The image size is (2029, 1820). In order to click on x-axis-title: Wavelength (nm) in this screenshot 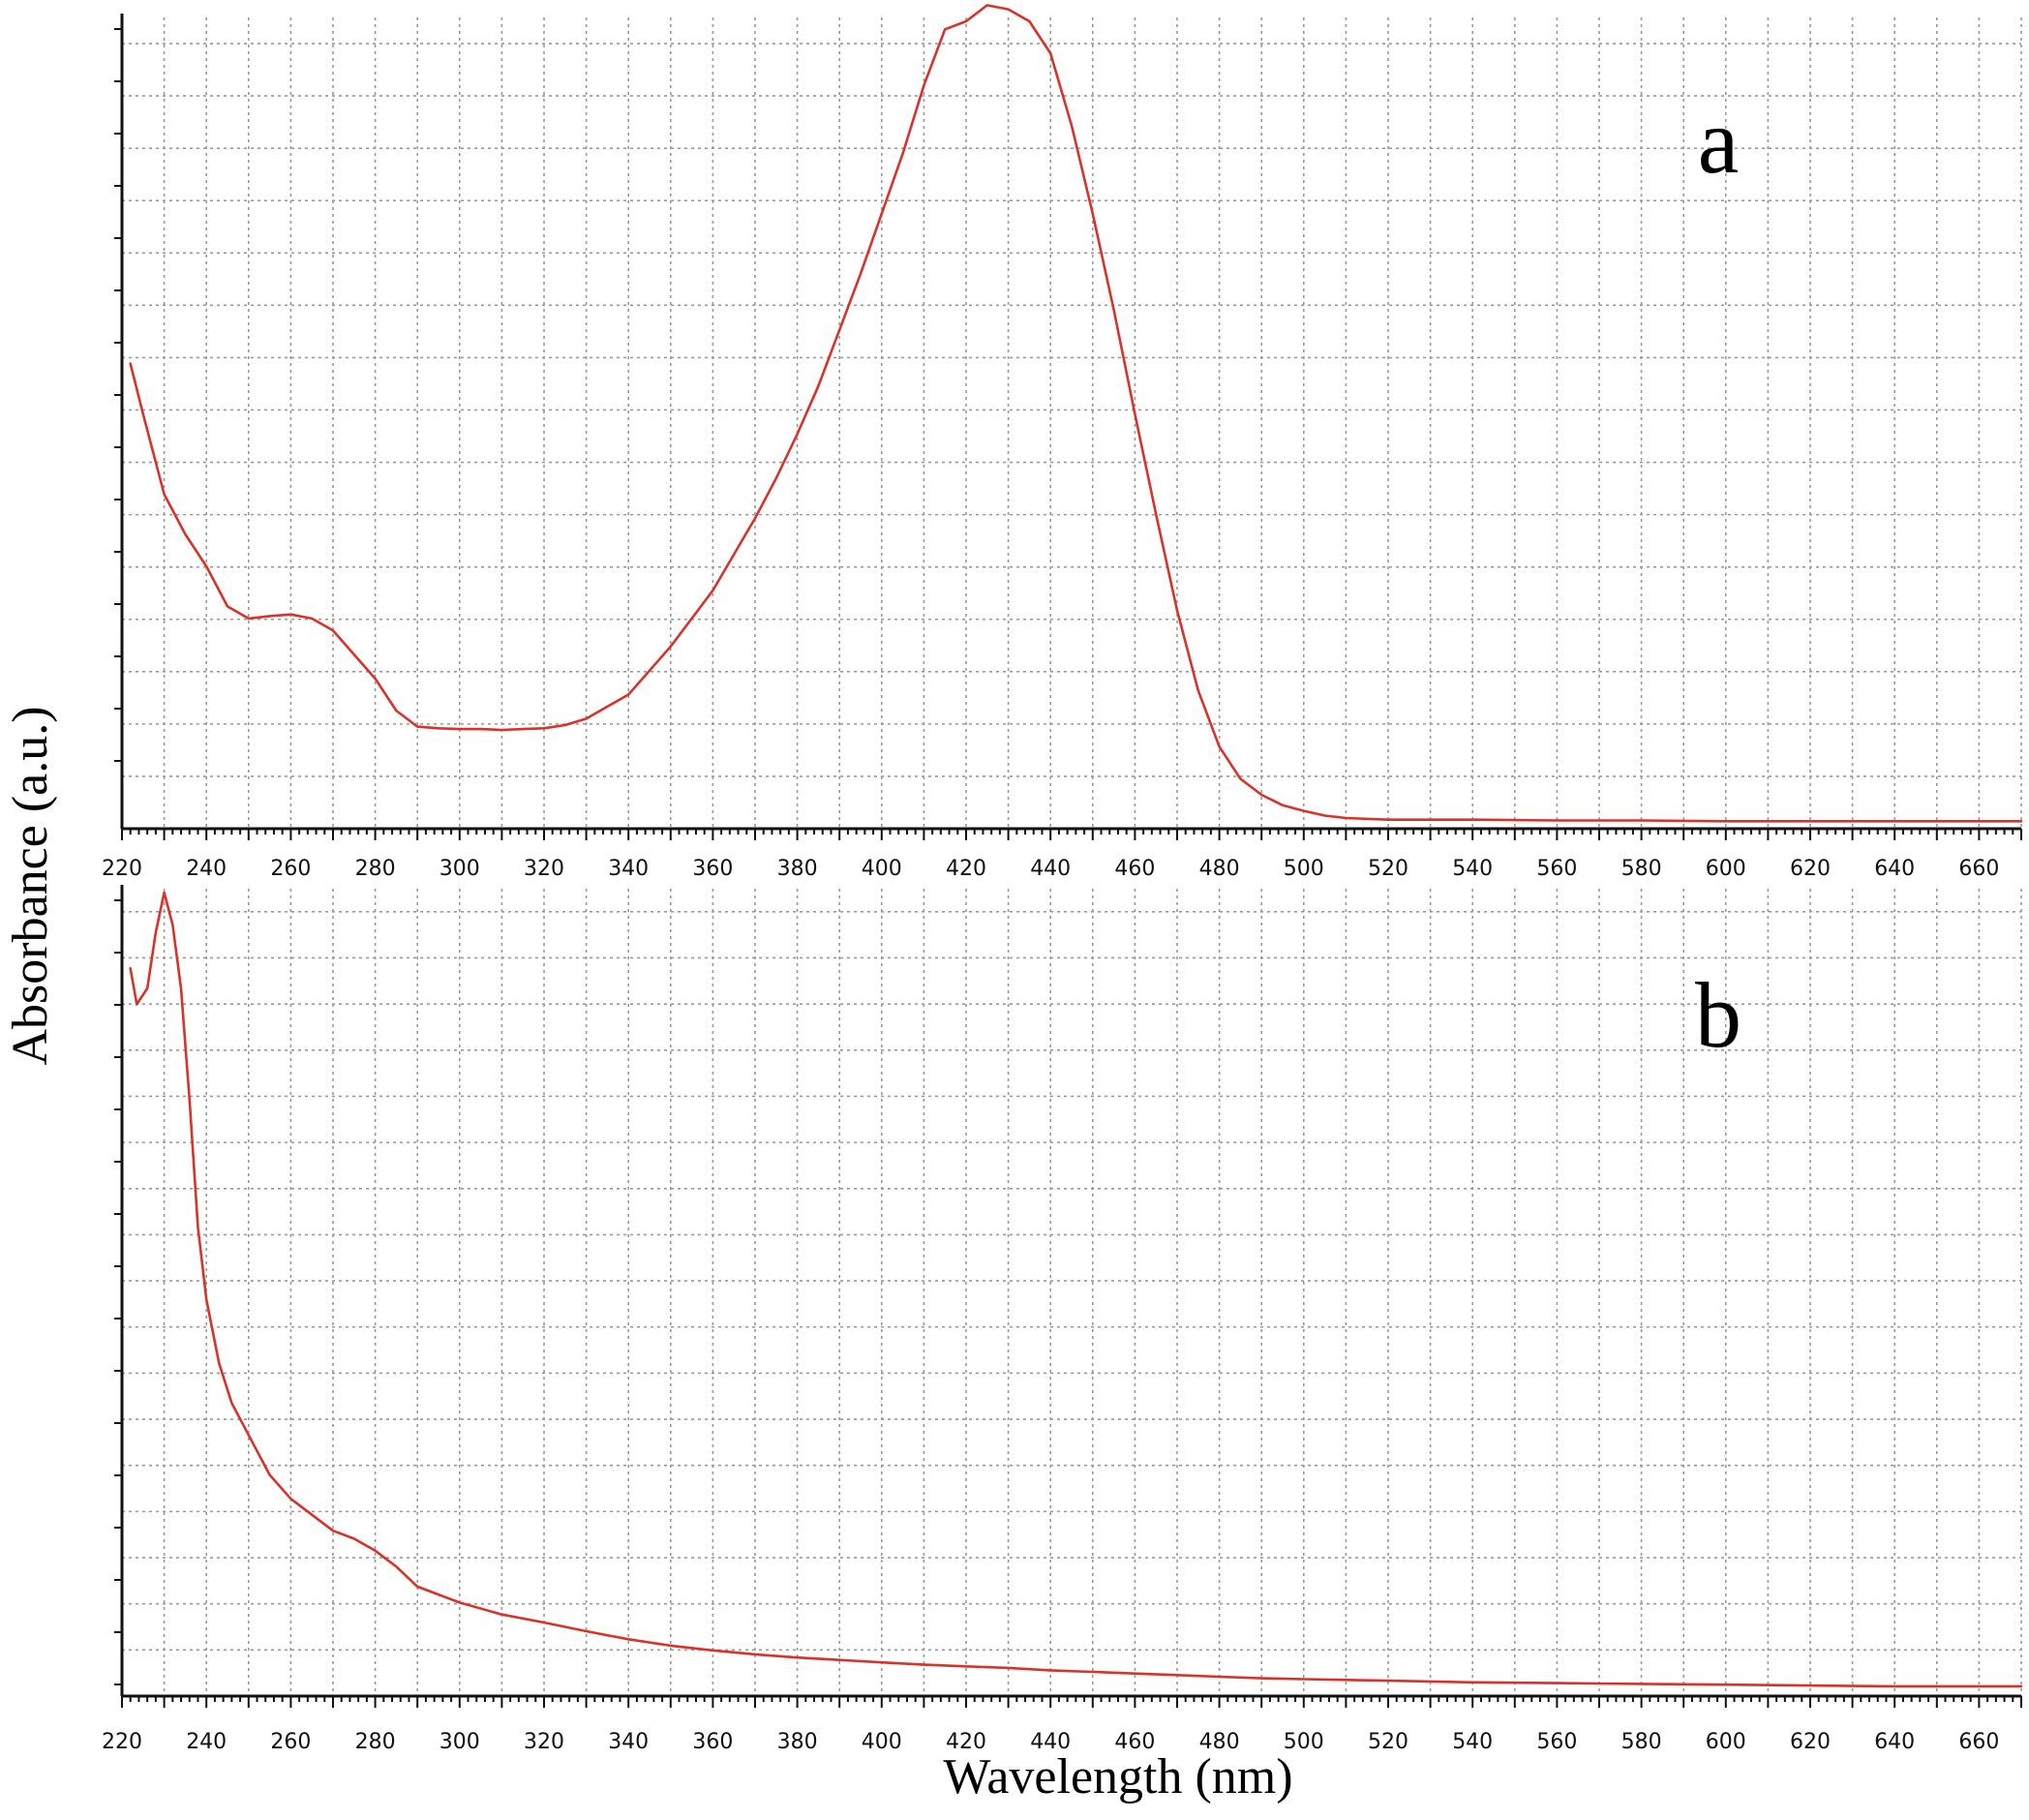, I will do `click(1117, 1777)`.